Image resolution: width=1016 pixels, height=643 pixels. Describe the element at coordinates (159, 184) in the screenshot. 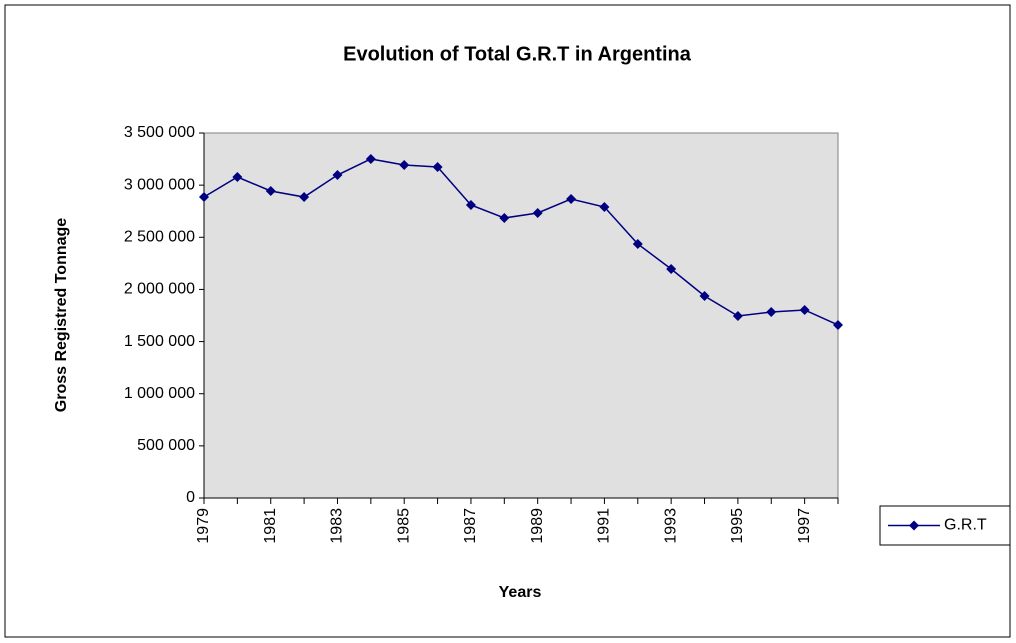

I see `y-tick-label: 3 000 000` at that location.